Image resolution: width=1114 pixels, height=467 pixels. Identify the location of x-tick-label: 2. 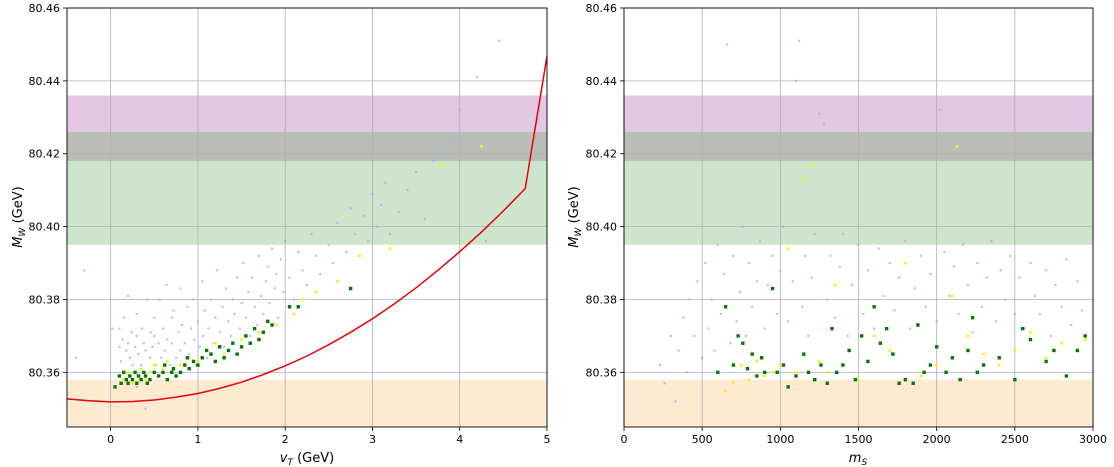
(285, 439).